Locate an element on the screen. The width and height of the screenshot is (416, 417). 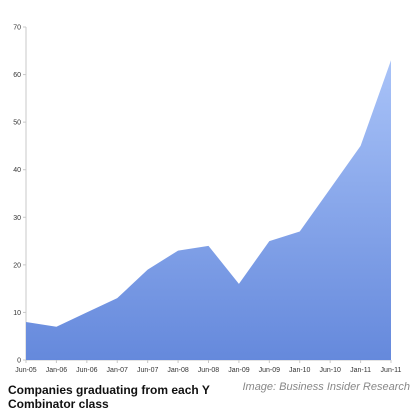
x-tick-label: Jun-08 is located at coordinates (209, 370).